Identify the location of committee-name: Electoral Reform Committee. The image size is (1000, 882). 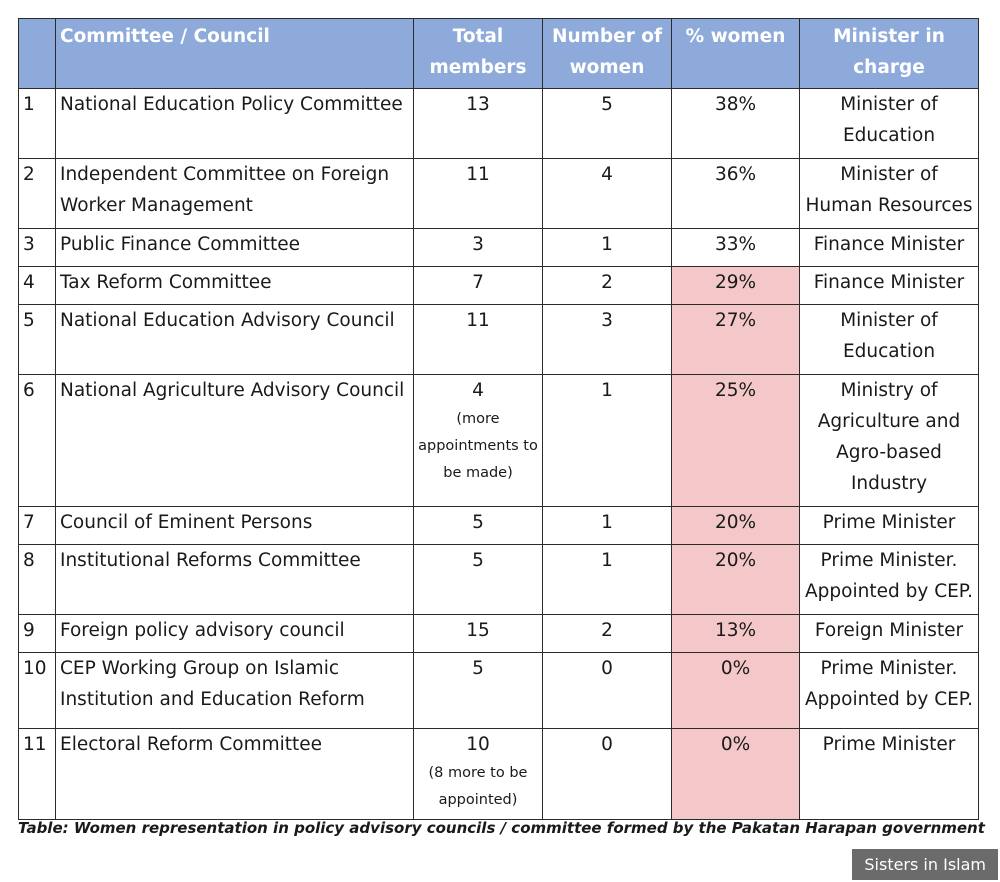
(234, 774).